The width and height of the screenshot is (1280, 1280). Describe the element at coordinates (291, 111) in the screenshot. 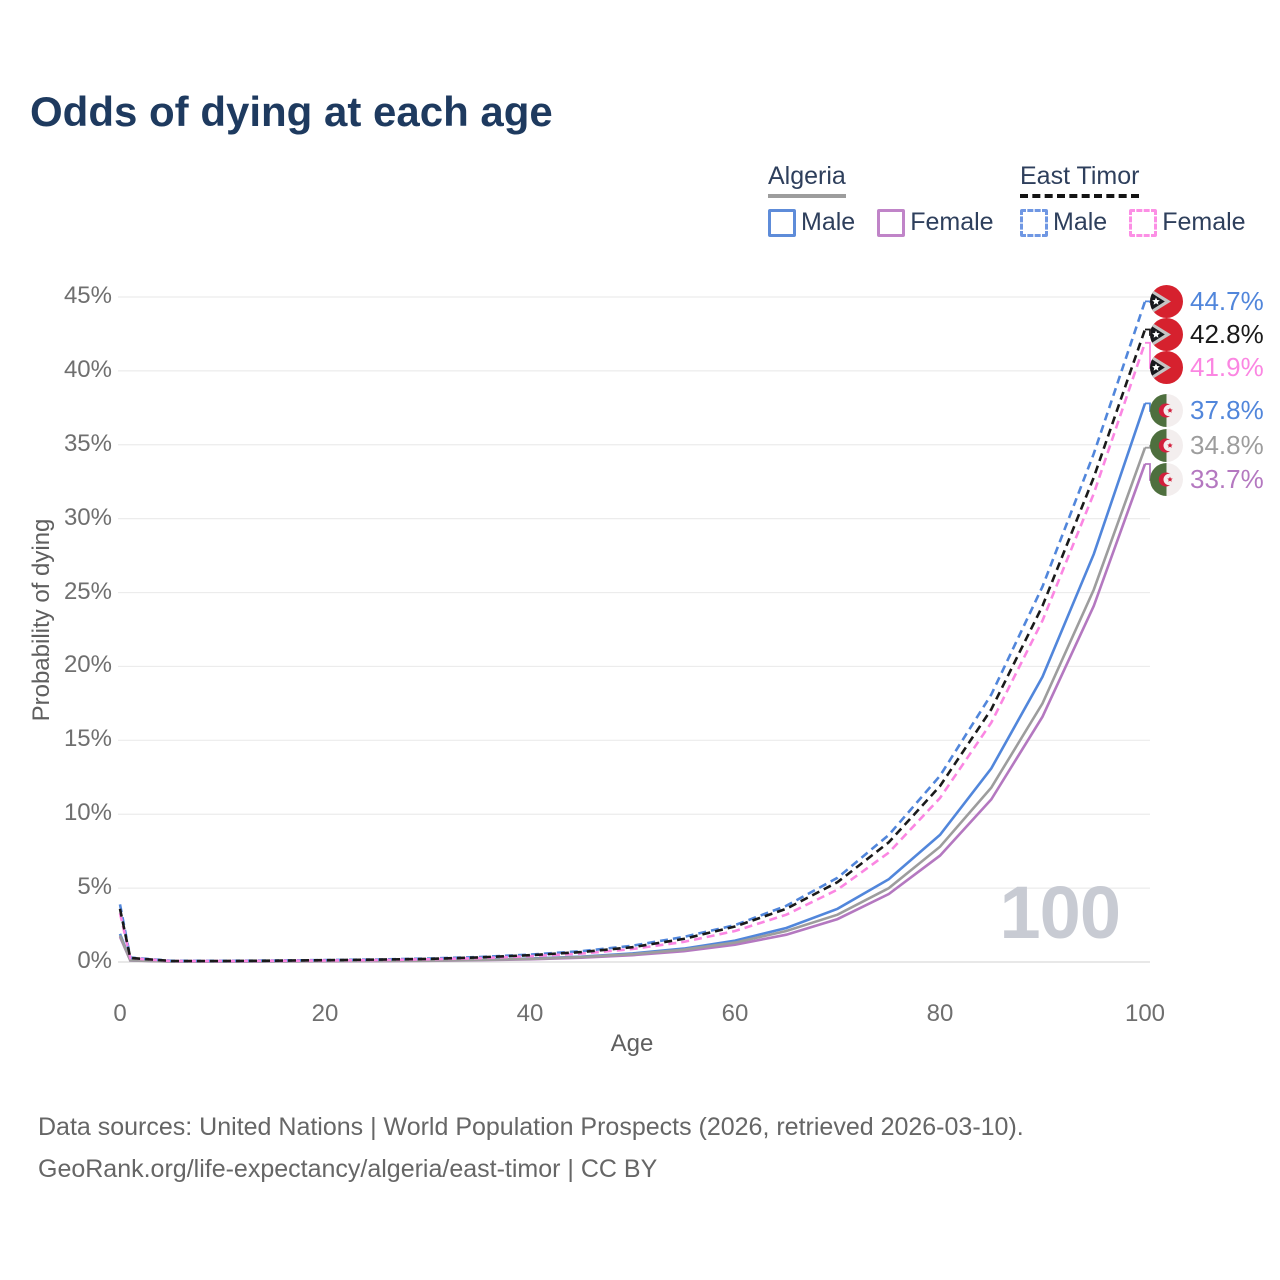

I see `page-title: Odds of dying at each age` at that location.